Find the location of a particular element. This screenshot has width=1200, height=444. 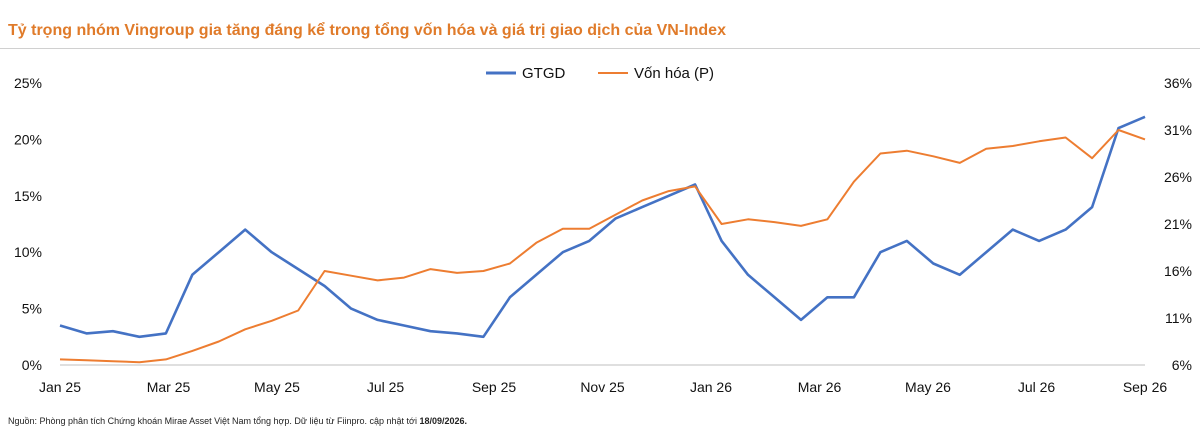

y-right-tick-label: 21% is located at coordinates (1178, 224).